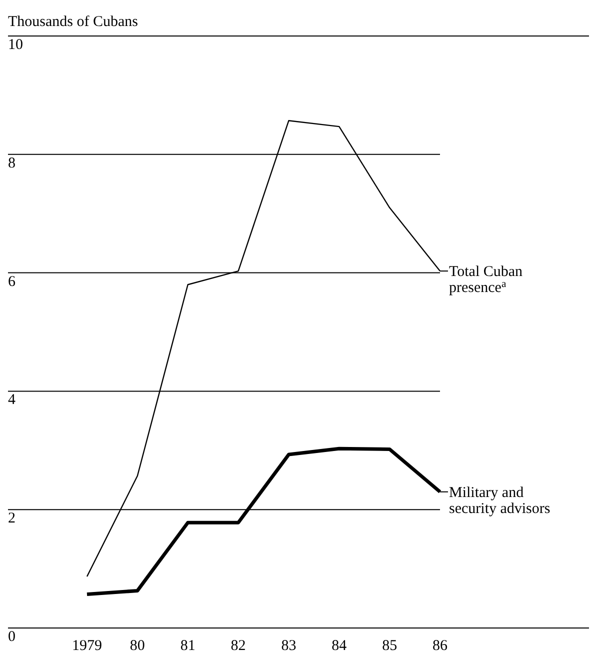  Describe the element at coordinates (499, 500) in the screenshot. I see `legend-label: Military and security advisors` at that location.